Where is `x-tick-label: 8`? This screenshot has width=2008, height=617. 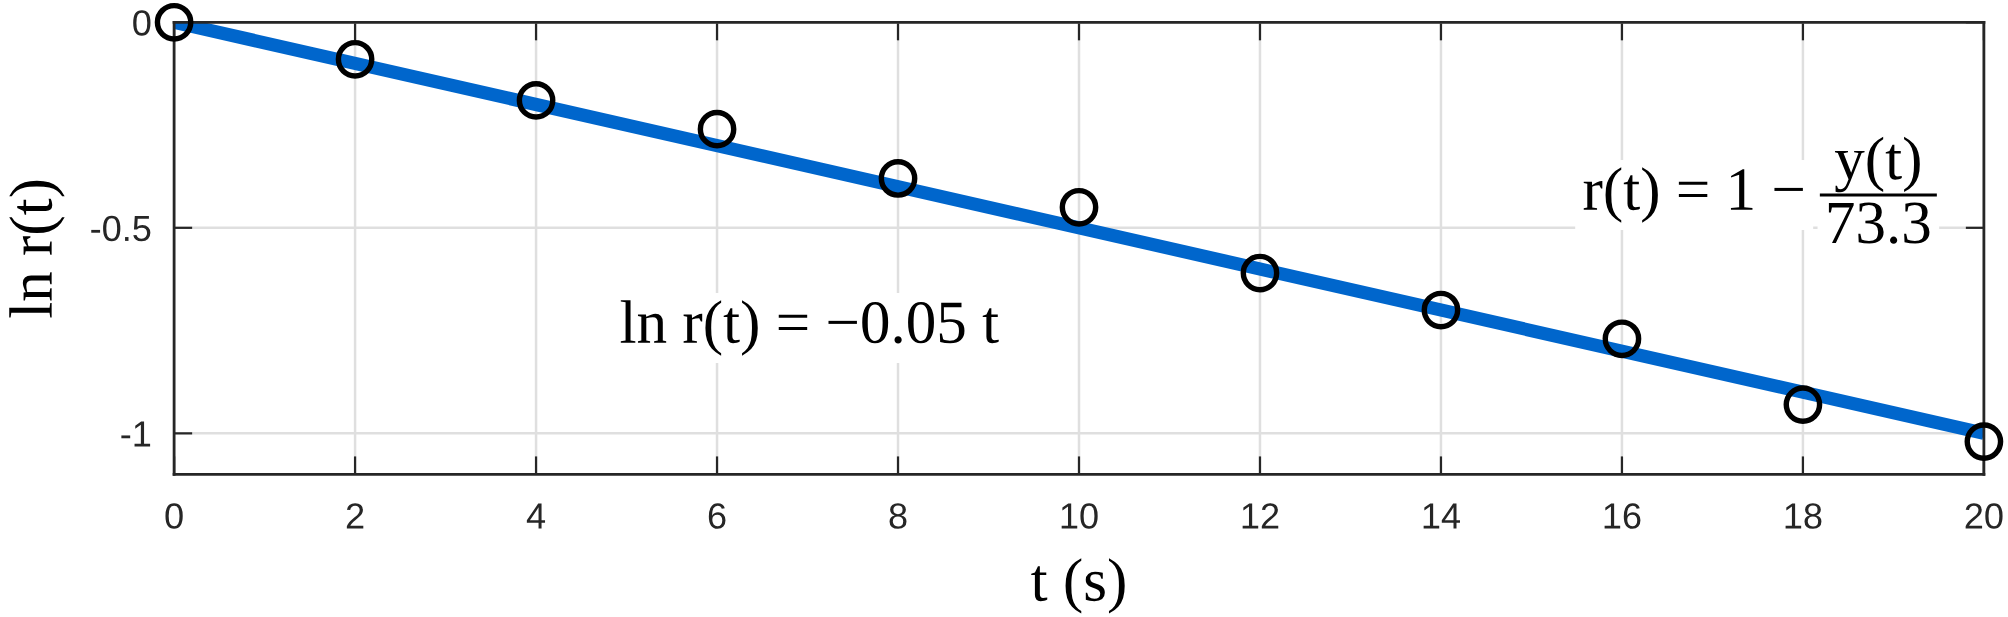
x-tick-label: 8 is located at coordinates (898, 516).